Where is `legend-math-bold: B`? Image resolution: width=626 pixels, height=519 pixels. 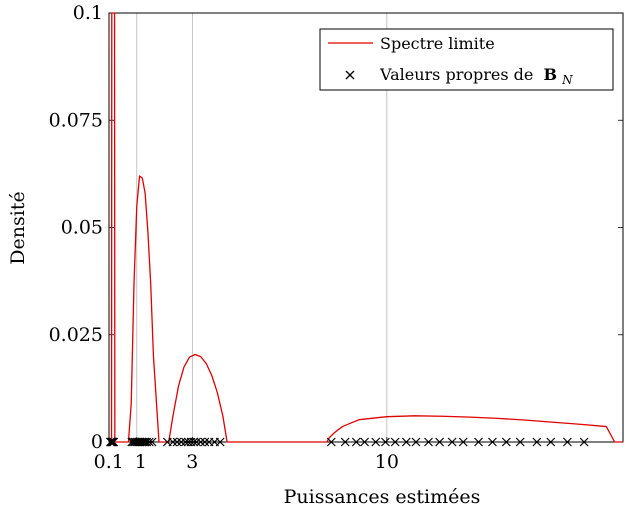
legend-math-bold: B is located at coordinates (550, 74).